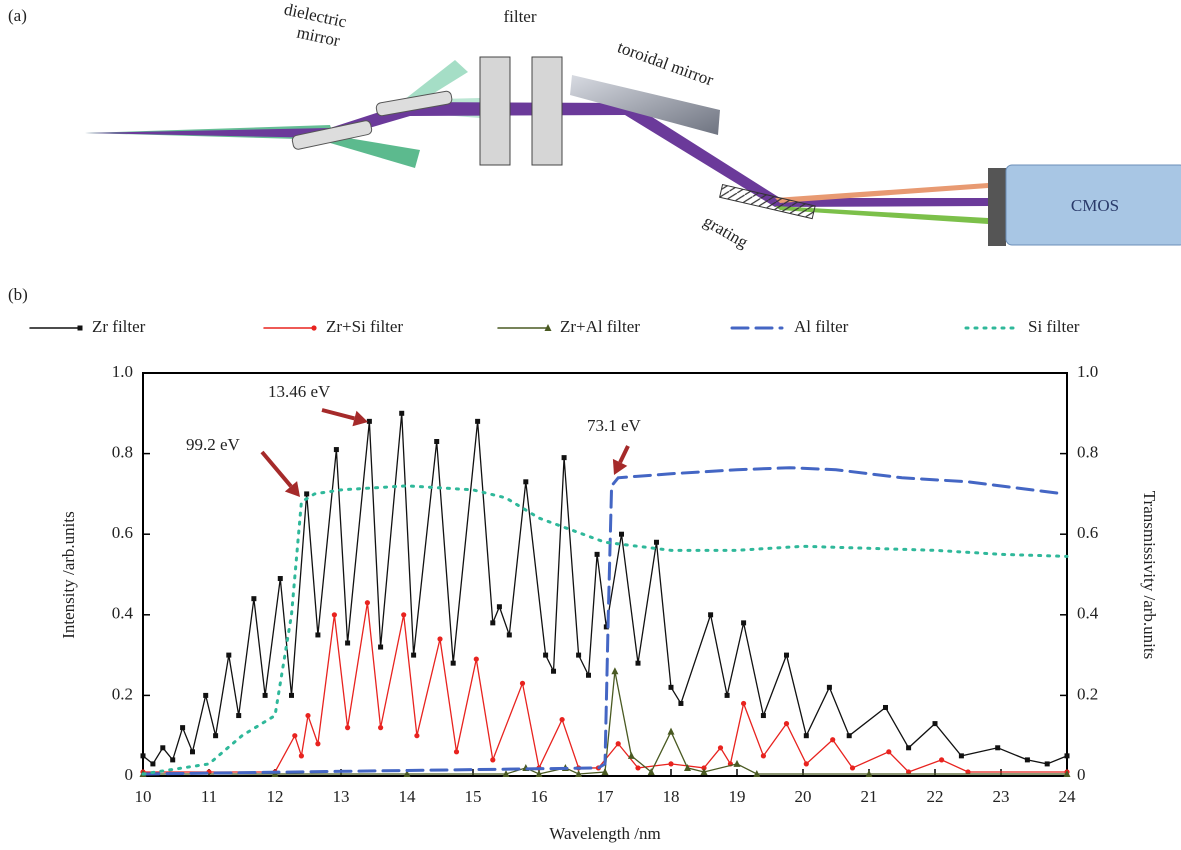 This screenshot has width=1181, height=850. Describe the element at coordinates (213, 444) in the screenshot. I see `annotation: 99.2 eV` at that location.